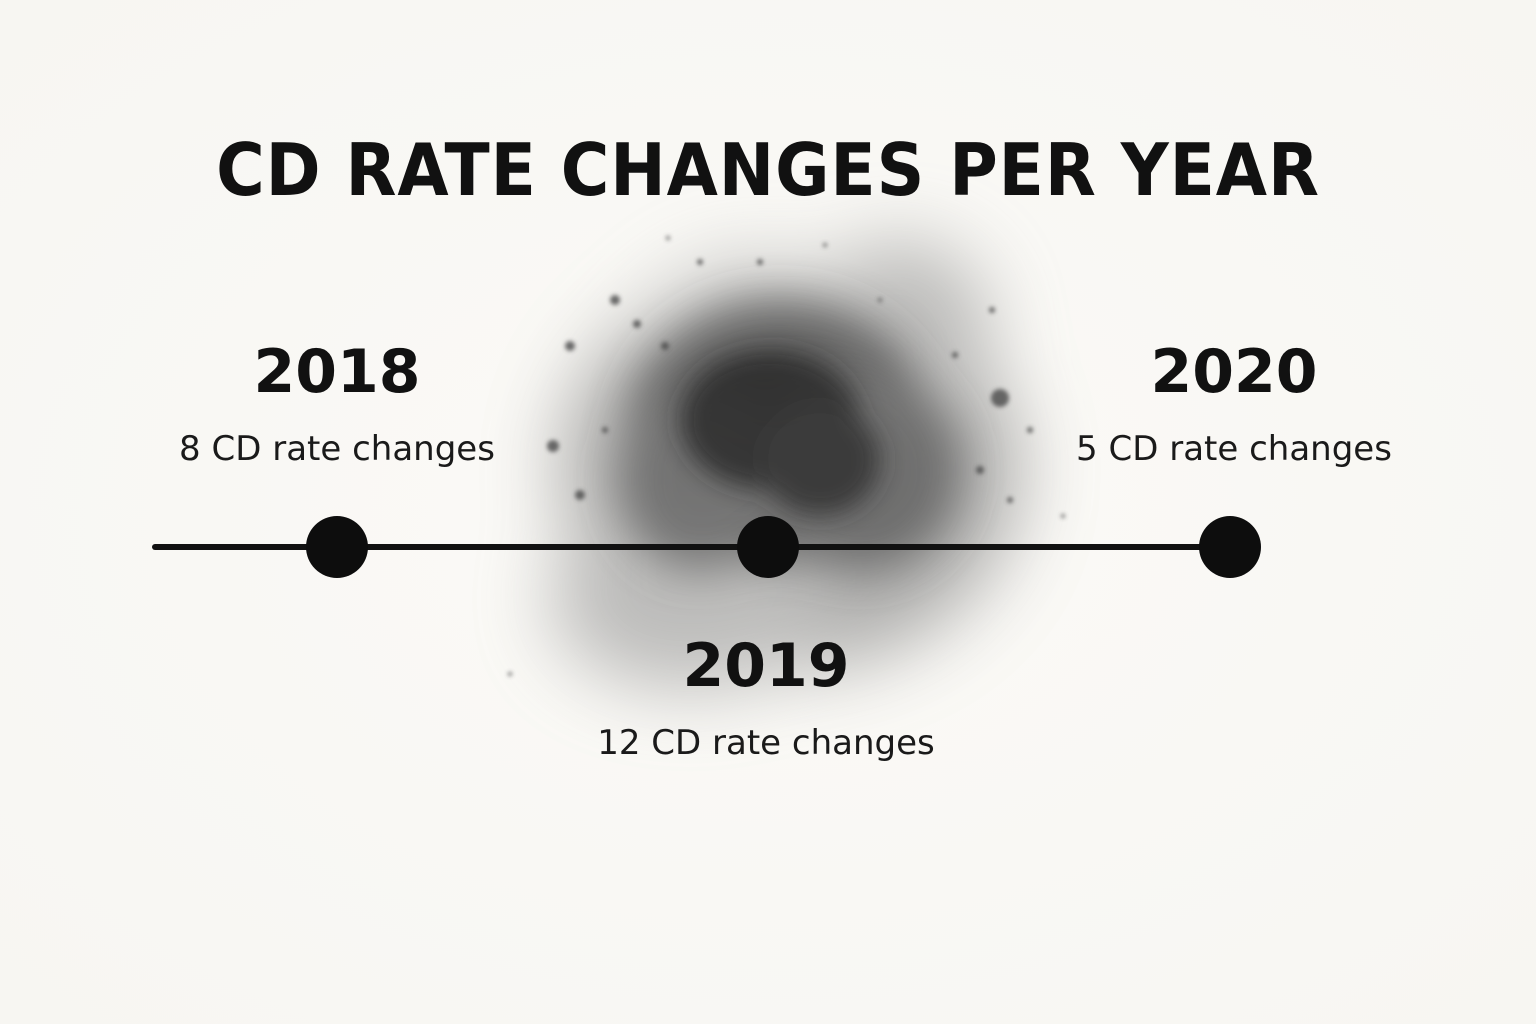 This screenshot has height=1024, width=1536. I want to click on year-label: 2019, so click(766, 666).